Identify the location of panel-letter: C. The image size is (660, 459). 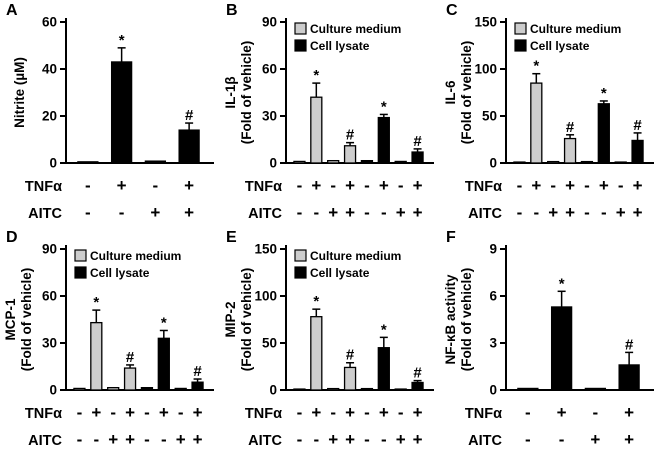
(452, 10).